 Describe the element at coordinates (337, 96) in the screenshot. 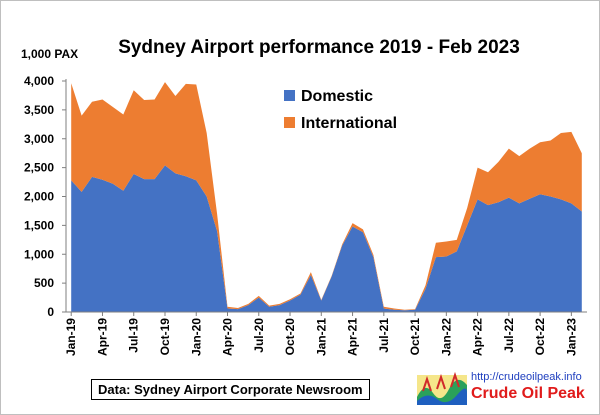

I see `legend-label-domestic: Domestic` at that location.